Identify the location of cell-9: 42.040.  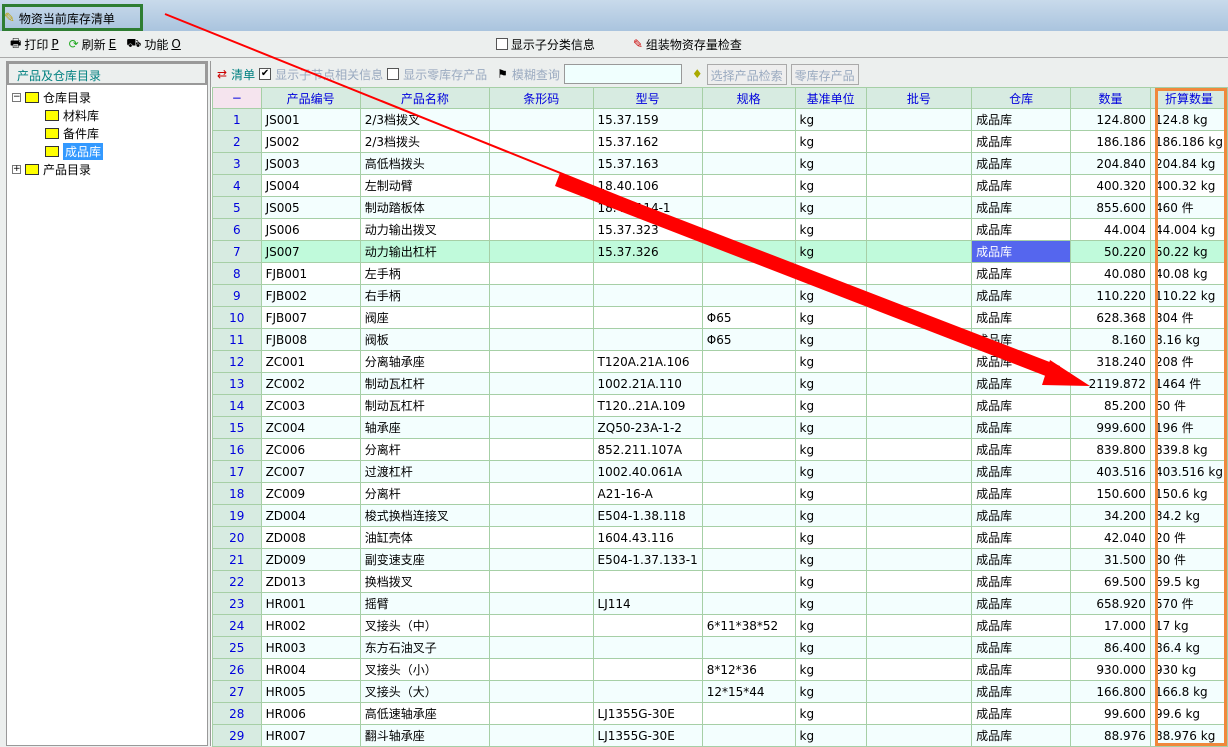
(1110, 537).